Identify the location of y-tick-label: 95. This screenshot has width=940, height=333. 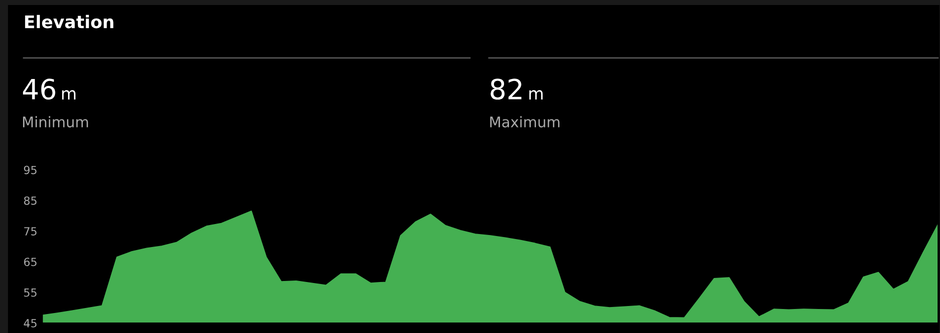
(30, 170).